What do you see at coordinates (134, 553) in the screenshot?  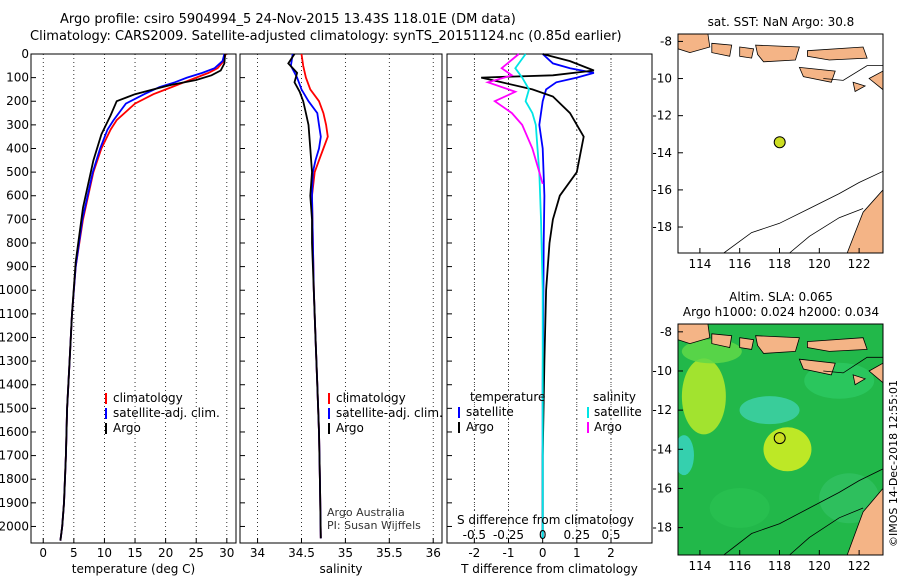 I see `x-tick-label: 15` at bounding box center [134, 553].